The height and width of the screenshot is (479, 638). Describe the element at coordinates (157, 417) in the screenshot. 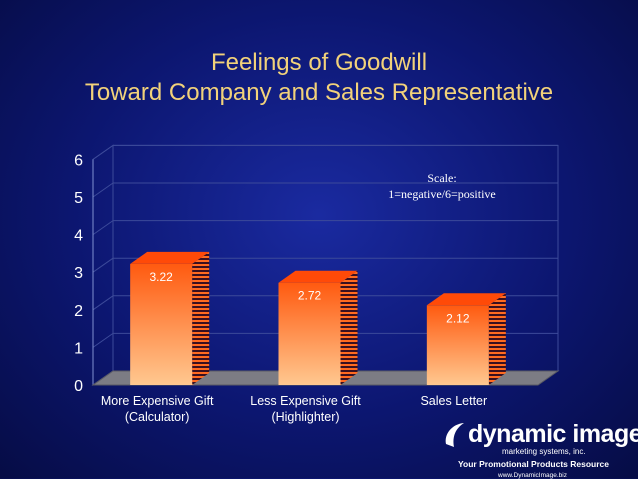

I see `x-tick-label: (Calculator)` at that location.